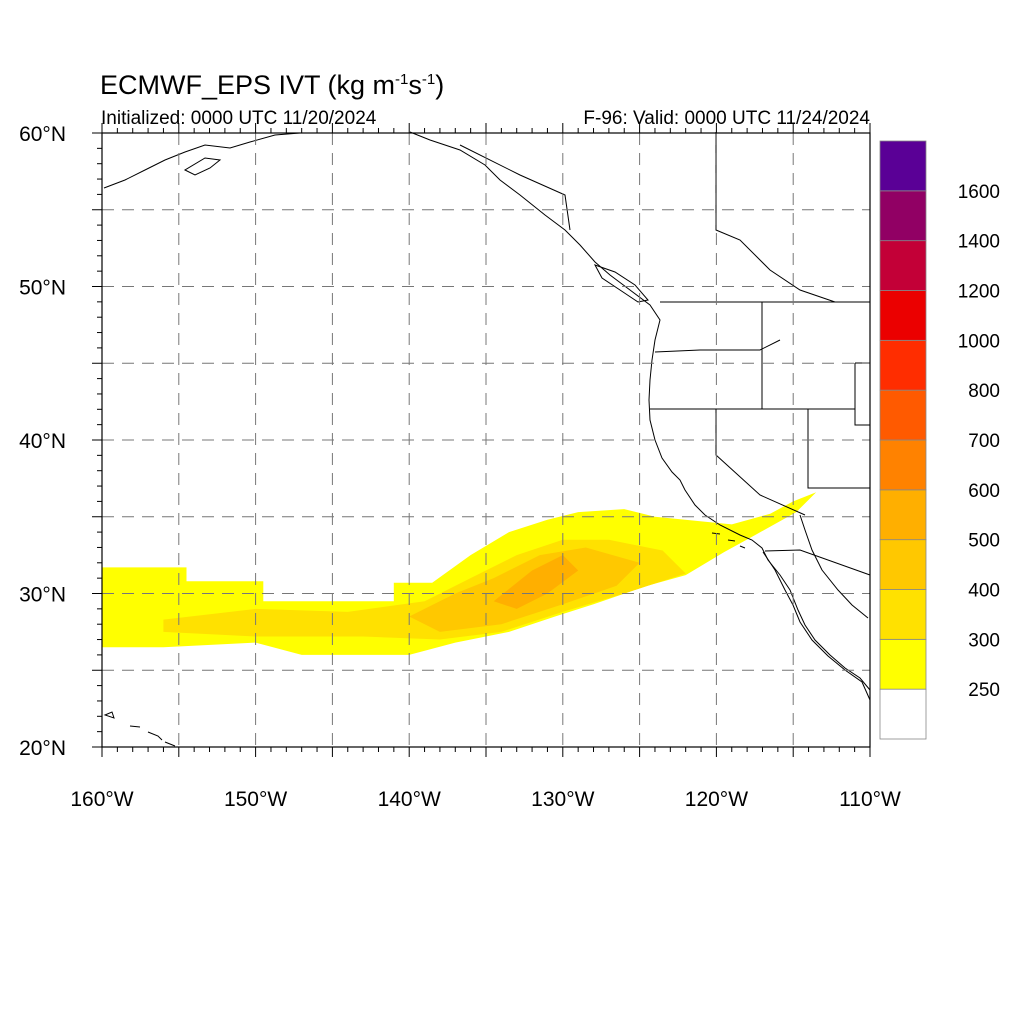 The height and width of the screenshot is (1024, 1024). What do you see at coordinates (42, 748) in the screenshot?
I see `lat-label: 20°N` at bounding box center [42, 748].